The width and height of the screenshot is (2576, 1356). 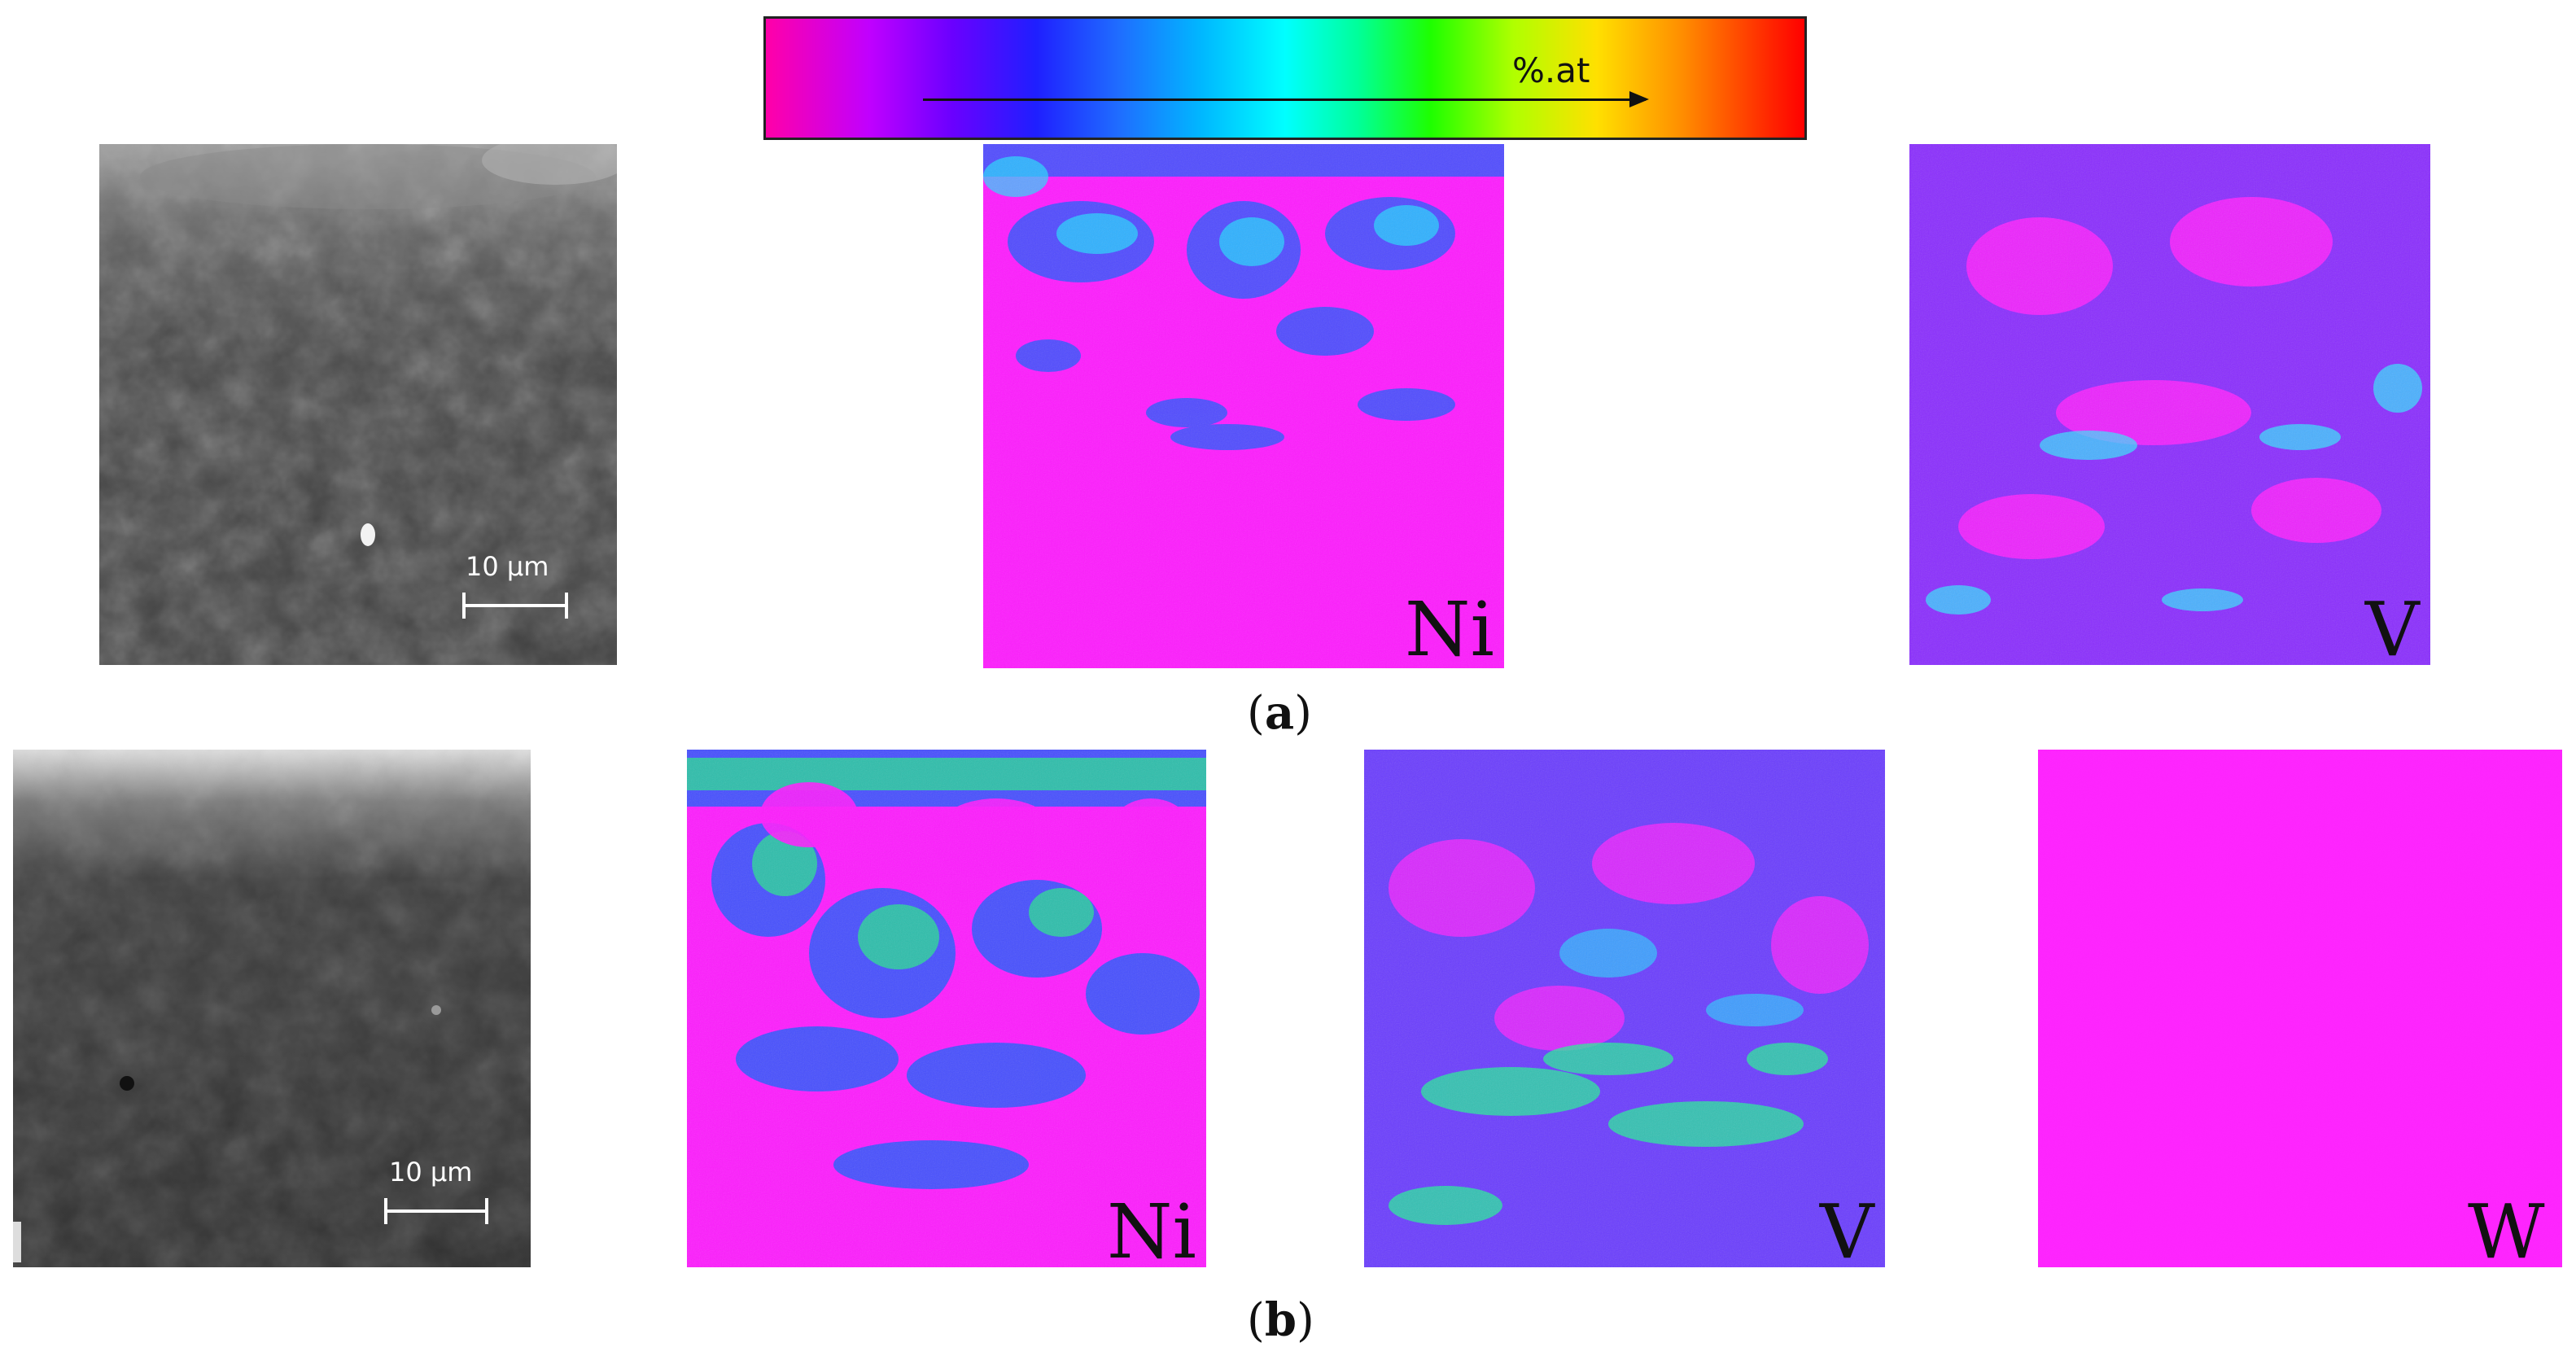 What do you see at coordinates (507, 566) in the screenshot?
I see `scale-bar-label-a: 10 µm` at bounding box center [507, 566].